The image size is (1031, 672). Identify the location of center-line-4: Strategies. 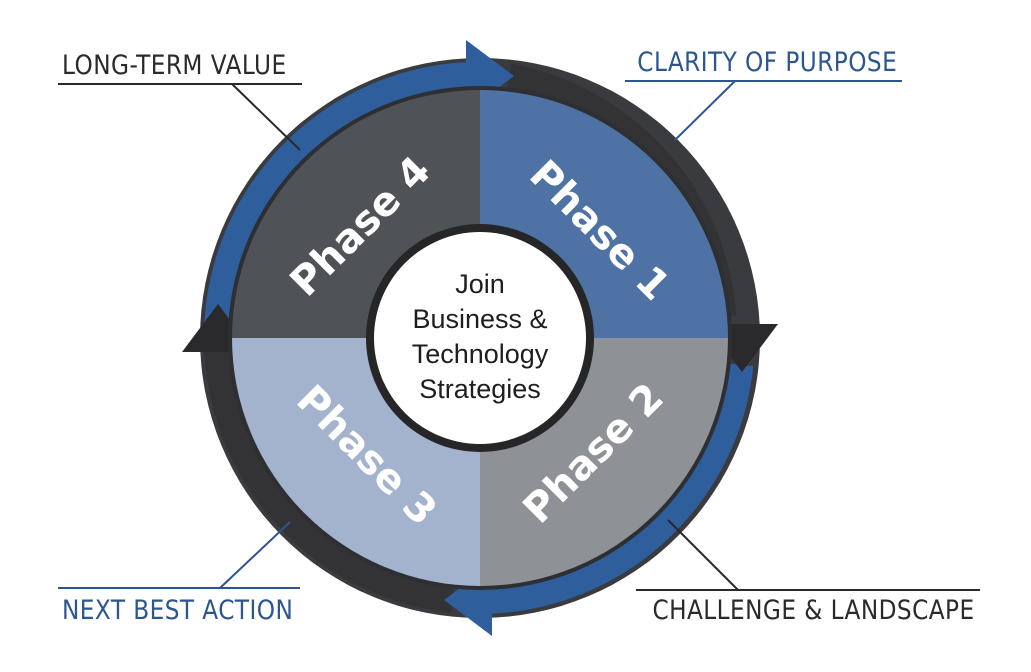
(480, 389).